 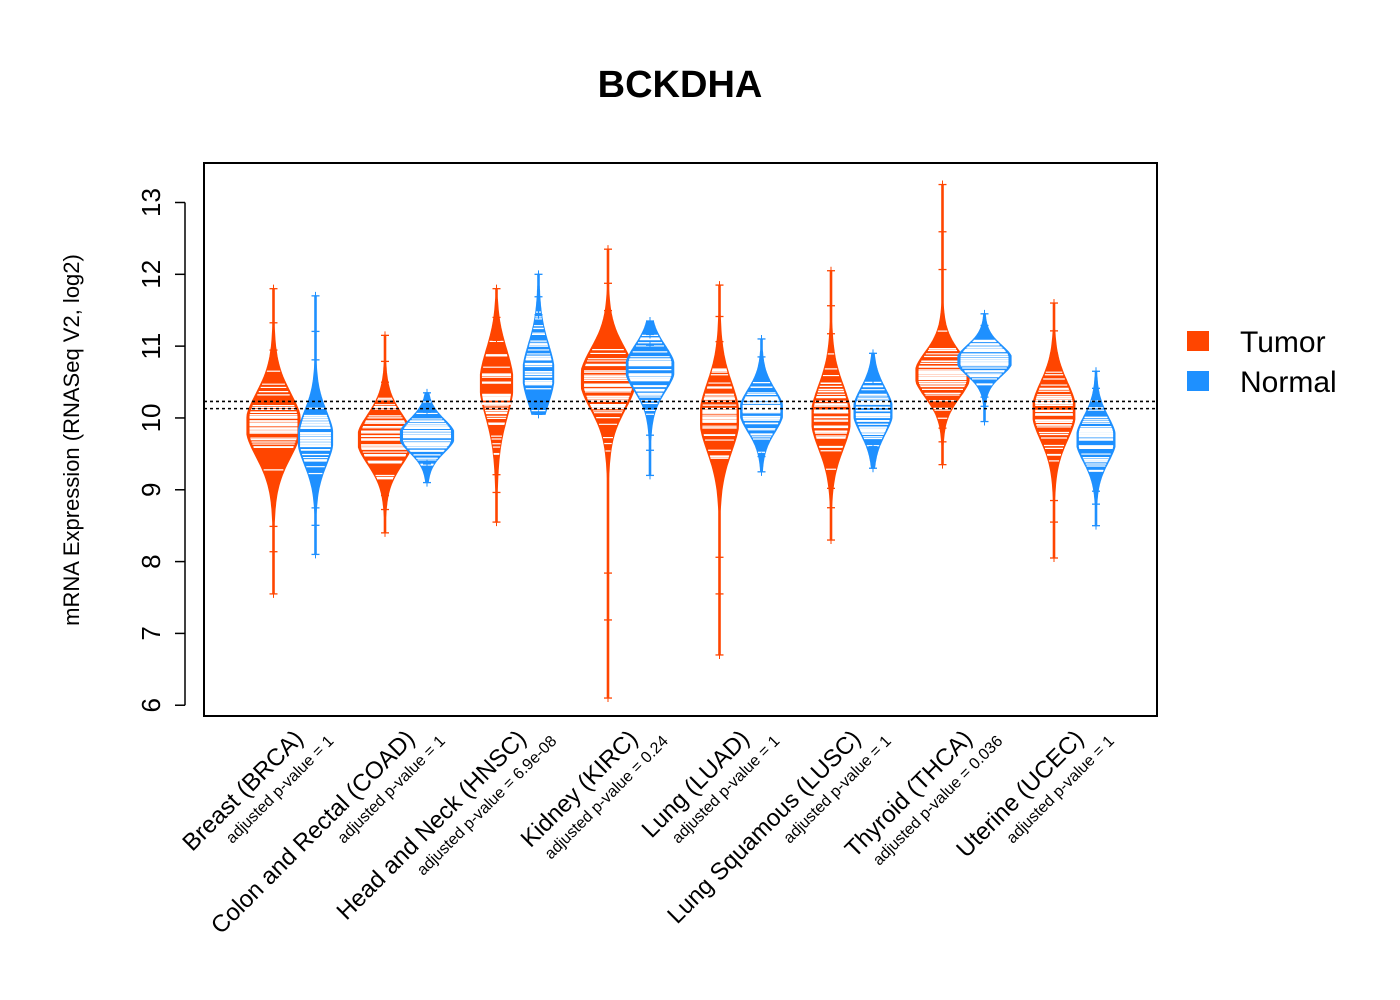 What do you see at coordinates (151, 633) in the screenshot?
I see `y-tick-label: 7` at bounding box center [151, 633].